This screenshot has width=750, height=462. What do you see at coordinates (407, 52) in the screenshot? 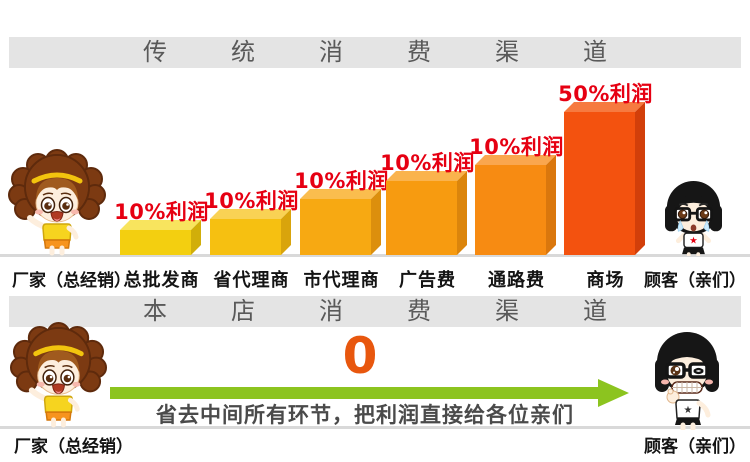
I see `traditional-channel-title: 传统消费渠道` at bounding box center [407, 52].